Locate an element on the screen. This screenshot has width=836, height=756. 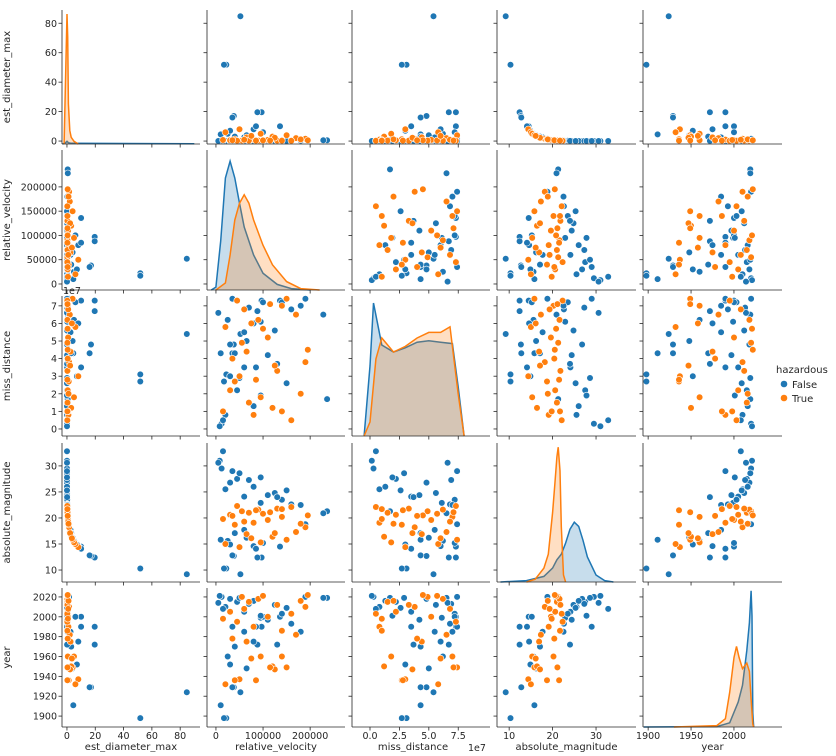
x-tick-label: 1950 is located at coordinates (691, 736).